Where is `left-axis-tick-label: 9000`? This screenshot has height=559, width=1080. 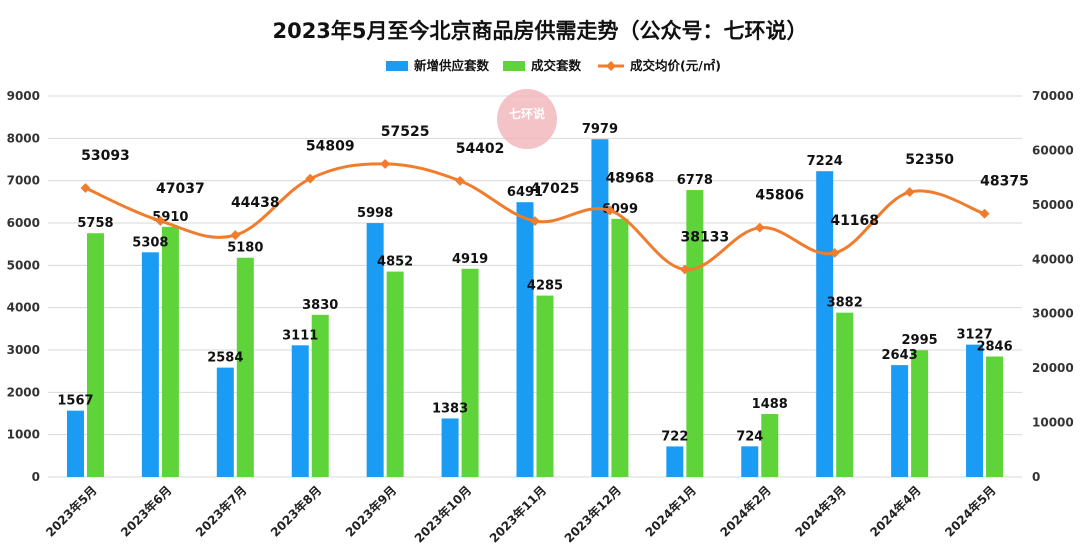 left-axis-tick-label: 9000 is located at coordinates (23, 96).